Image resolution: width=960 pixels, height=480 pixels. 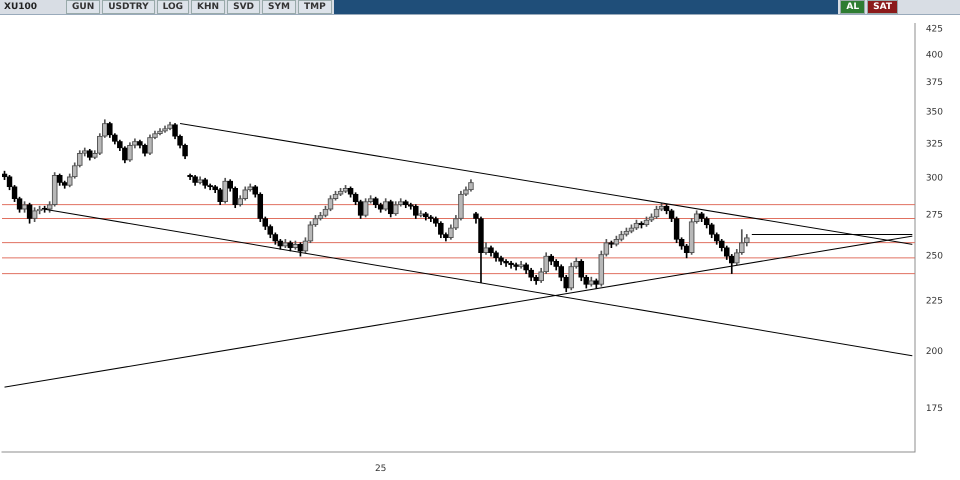 I want to click on text: USDTRY, so click(x=128, y=7).